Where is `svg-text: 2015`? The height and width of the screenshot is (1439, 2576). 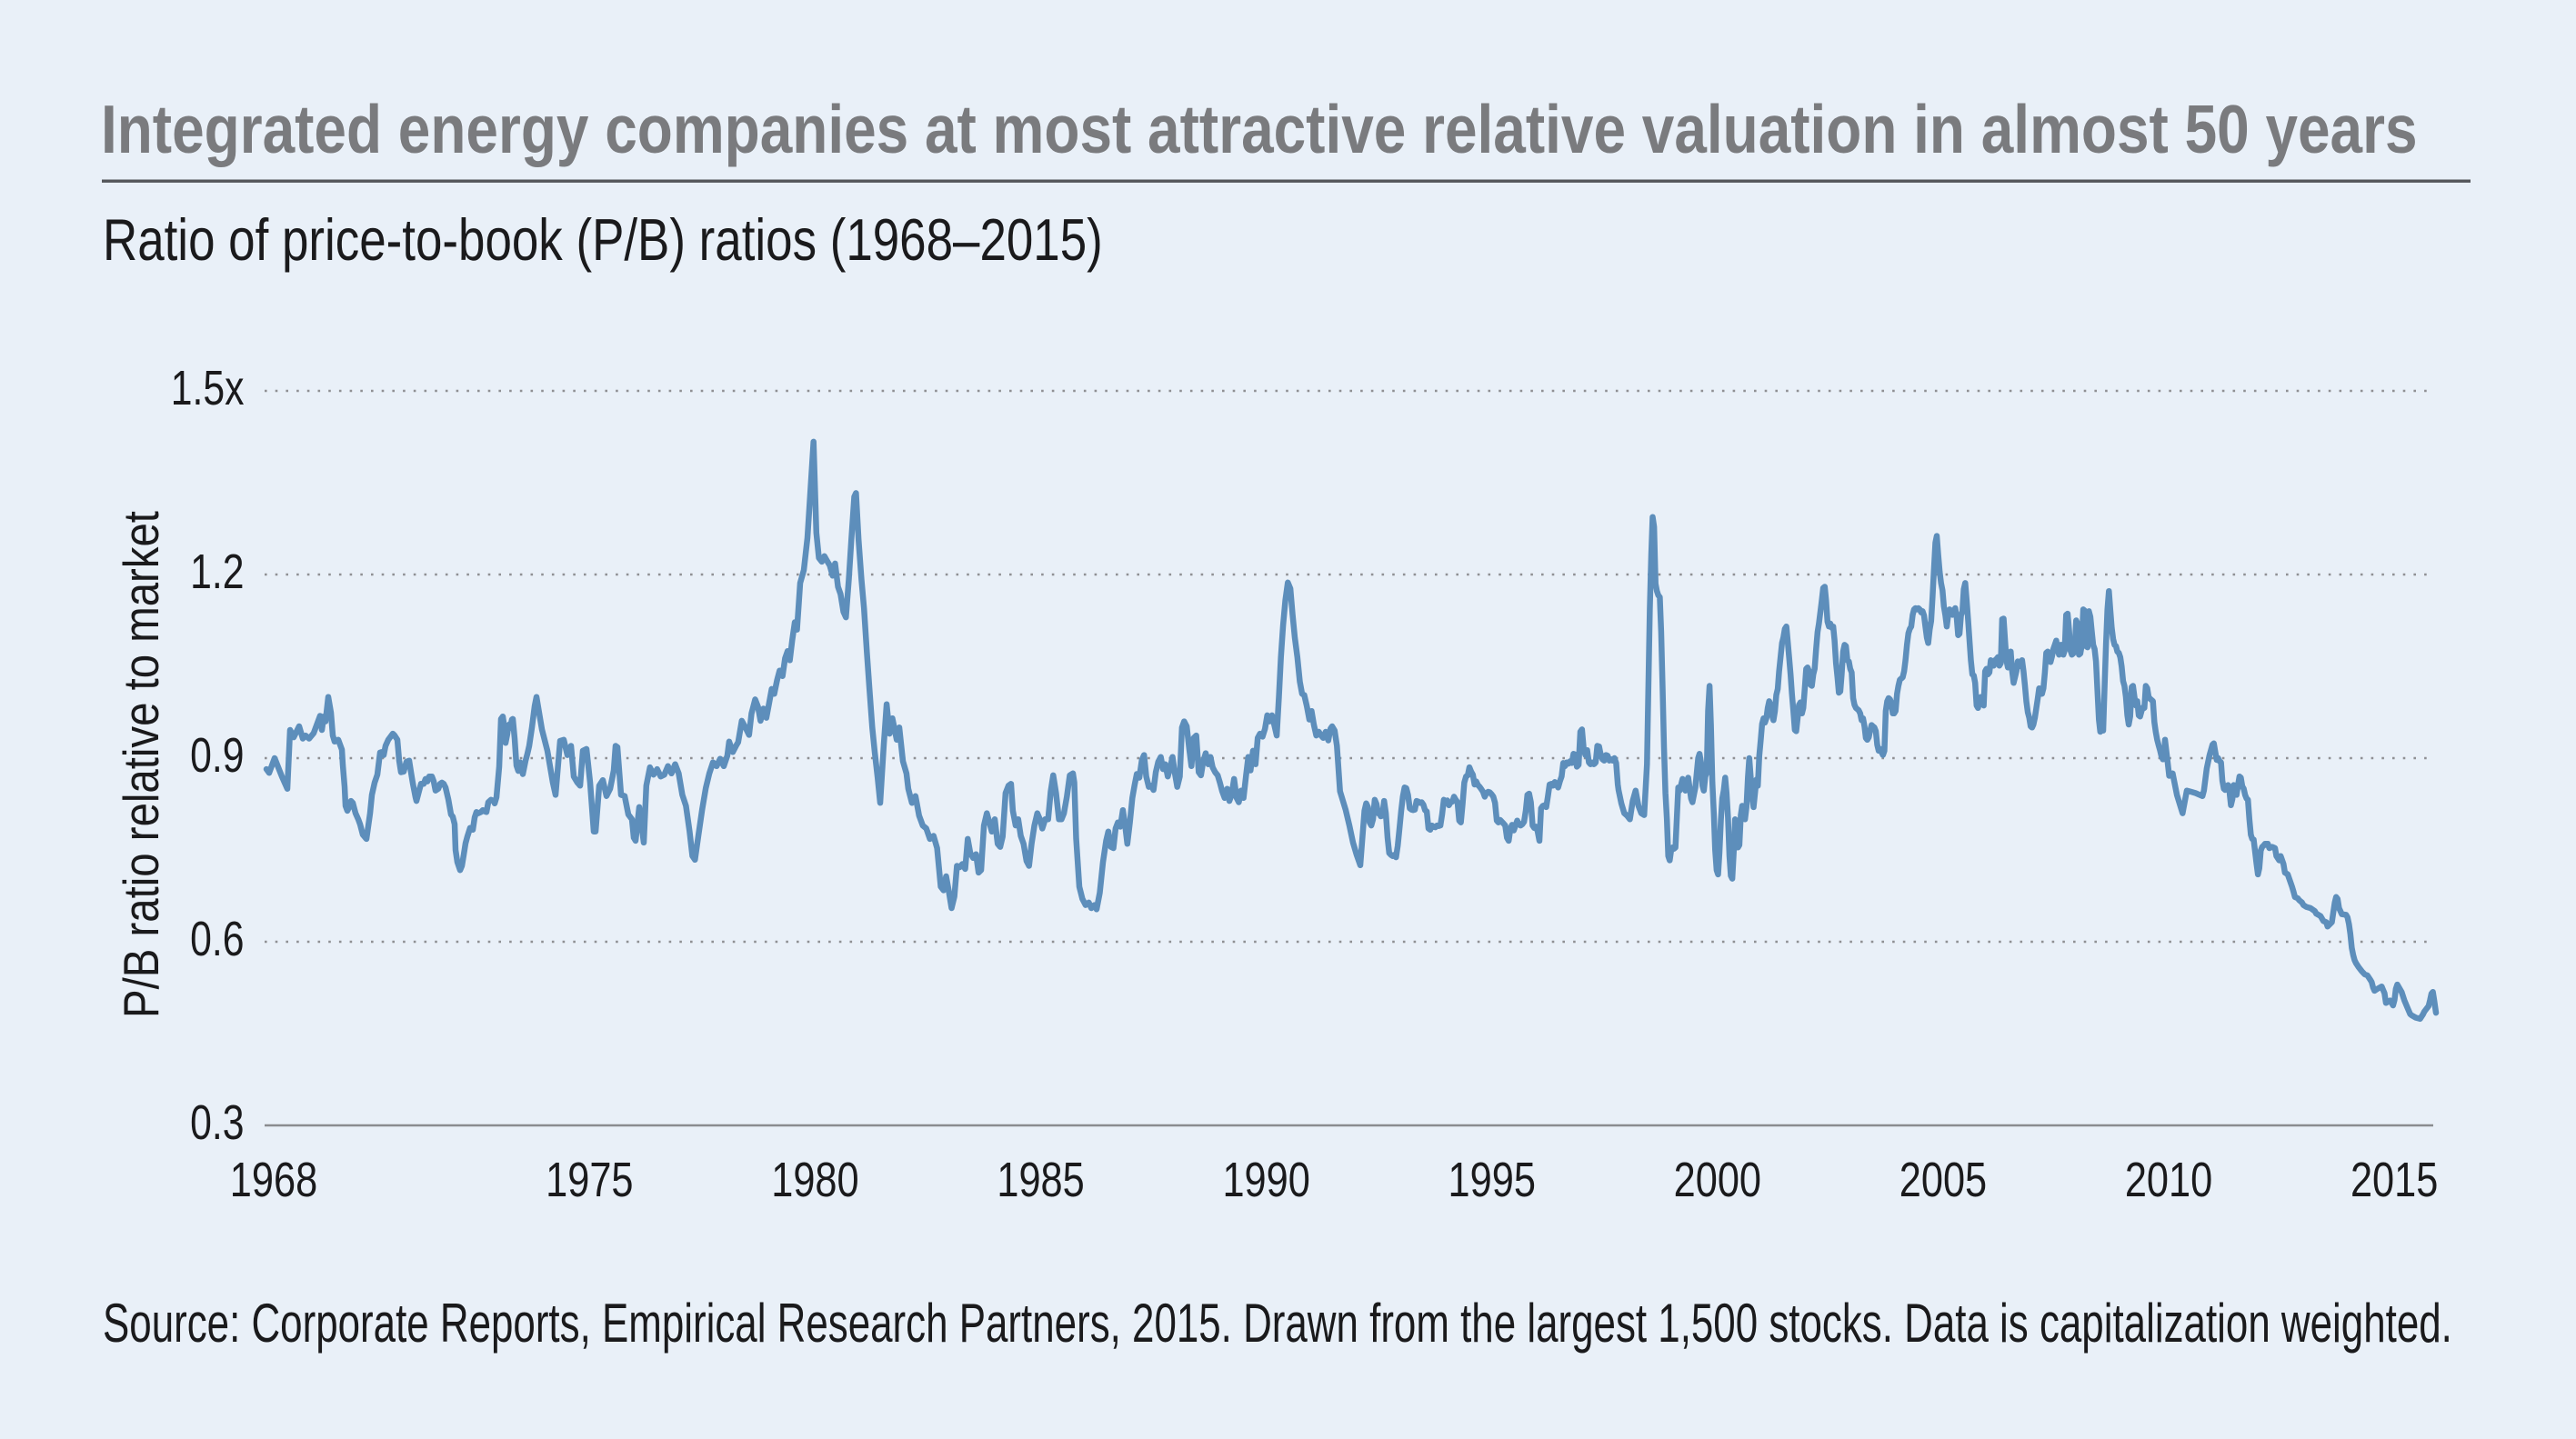
svg-text: 2015 is located at coordinates (2394, 1180).